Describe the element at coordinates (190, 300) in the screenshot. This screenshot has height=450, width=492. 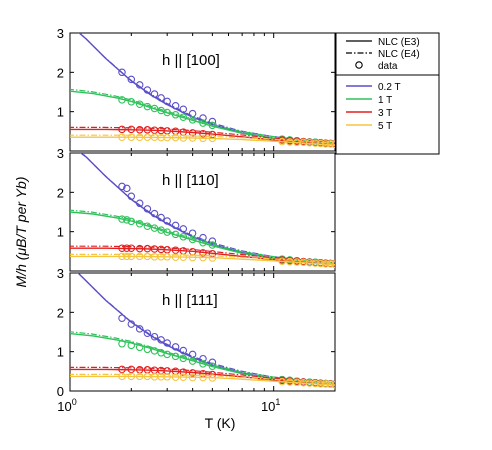
I see `panel-title: h || [111]` at that location.